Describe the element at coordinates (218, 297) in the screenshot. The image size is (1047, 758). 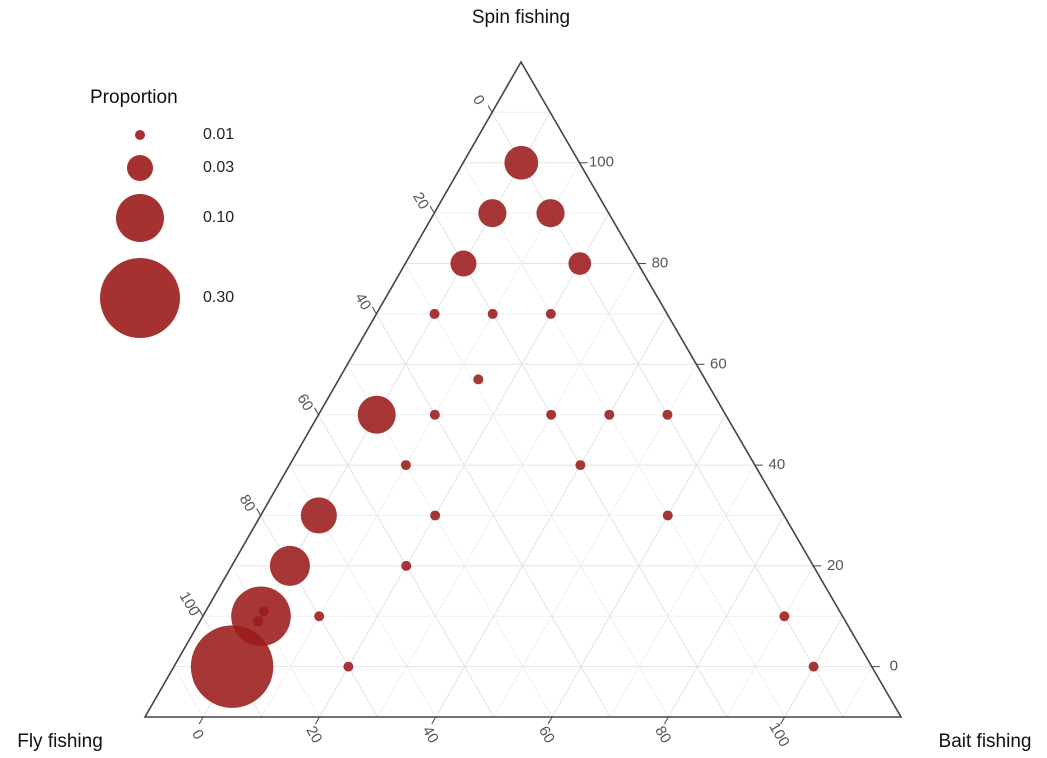
I see `legend-label: 0.30` at that location.